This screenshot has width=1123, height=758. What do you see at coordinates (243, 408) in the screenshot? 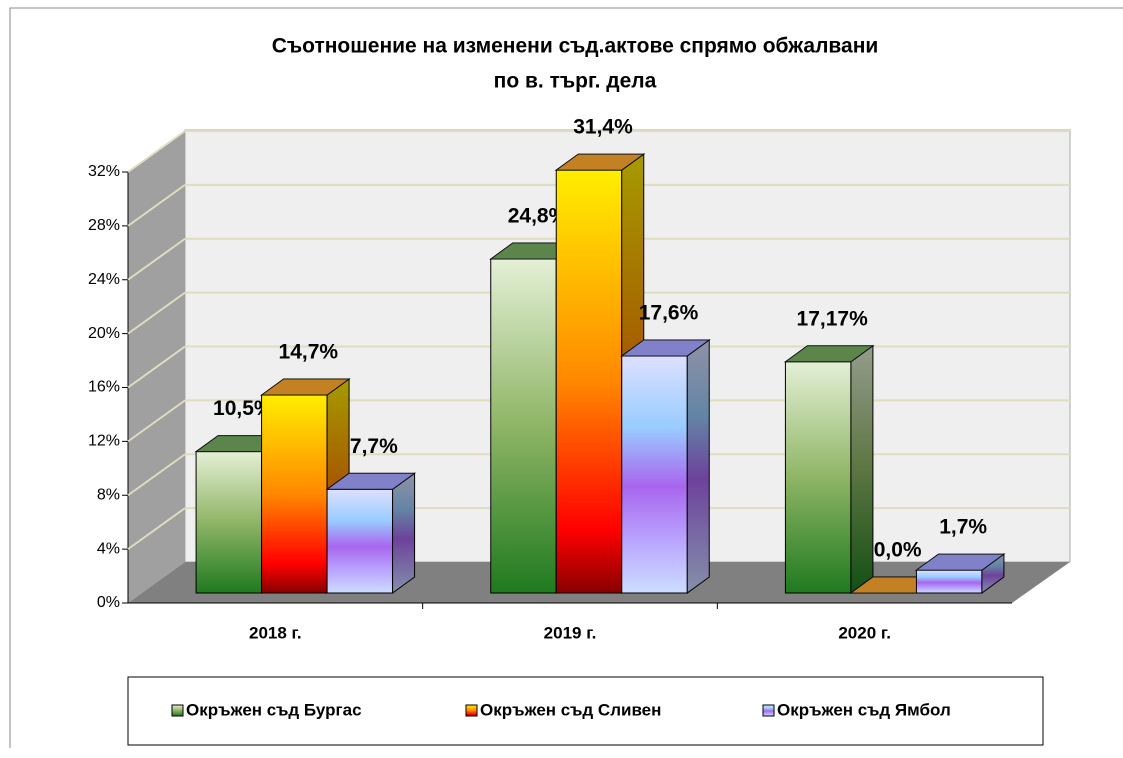
I see `data-label: 10,5%` at bounding box center [243, 408].